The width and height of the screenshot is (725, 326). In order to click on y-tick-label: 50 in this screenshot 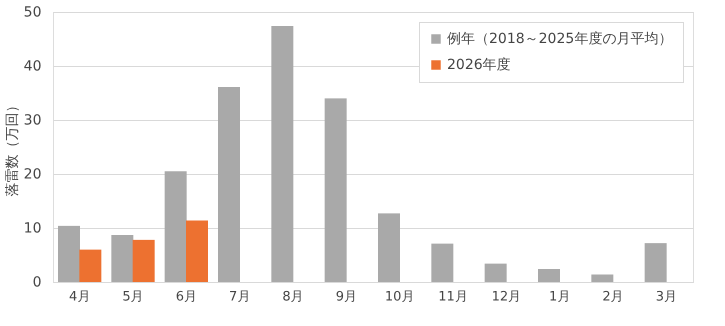, I will do `click(33, 12)`.